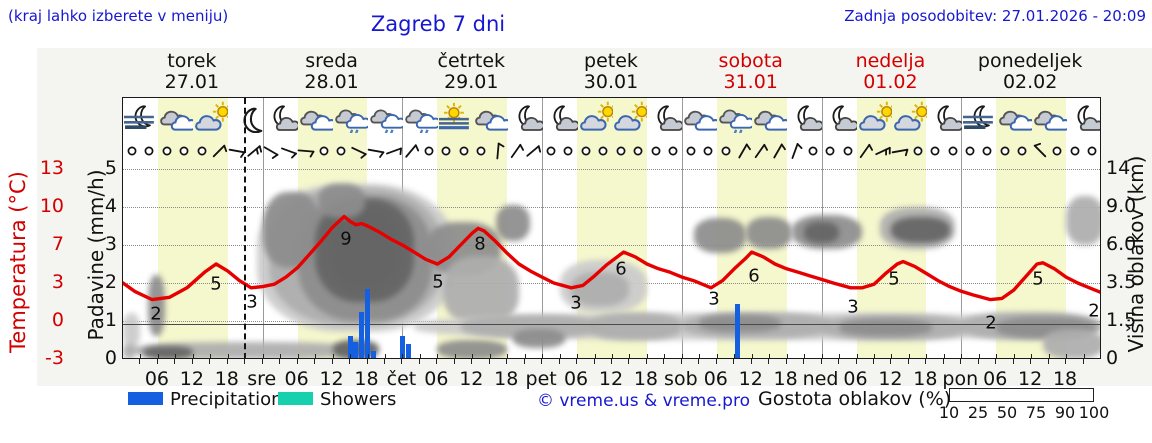  Describe the element at coordinates (734, 117) in the screenshot. I see `weather-icon-clouds-drizzle` at that location.